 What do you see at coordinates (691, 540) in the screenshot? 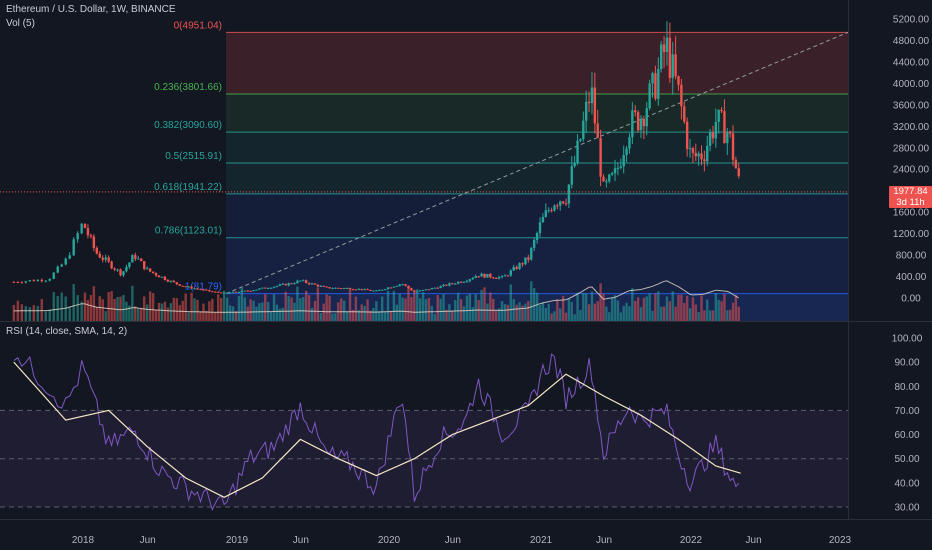
I see `time-axis-tick: 2022` at bounding box center [691, 540].